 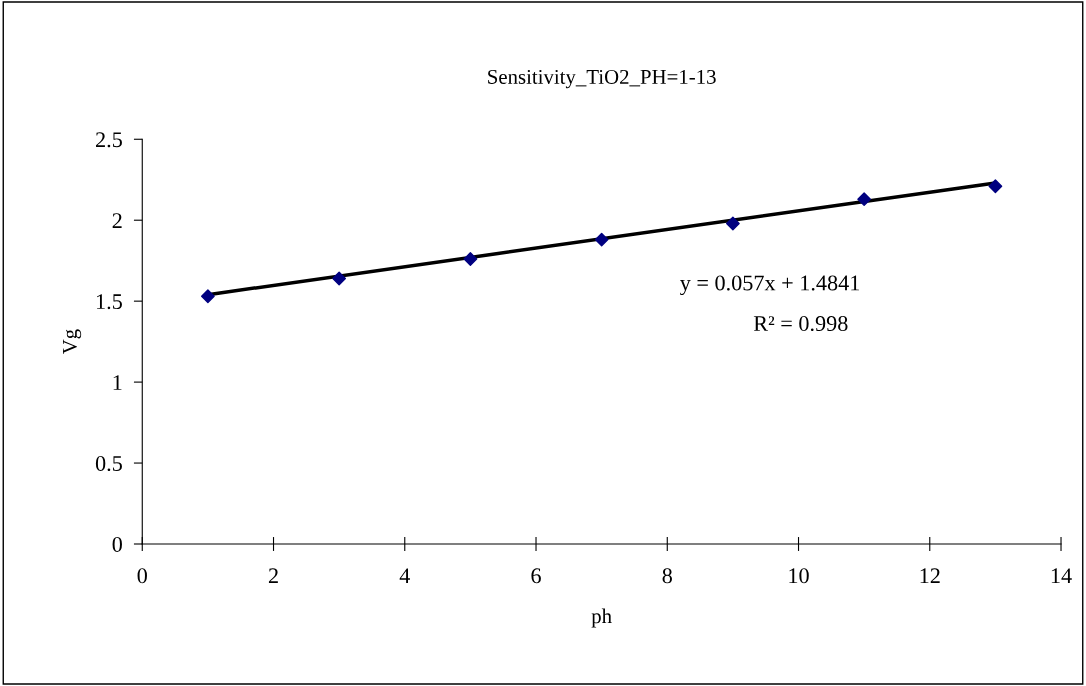 I want to click on x-axis-title: ph, so click(x=601, y=618).